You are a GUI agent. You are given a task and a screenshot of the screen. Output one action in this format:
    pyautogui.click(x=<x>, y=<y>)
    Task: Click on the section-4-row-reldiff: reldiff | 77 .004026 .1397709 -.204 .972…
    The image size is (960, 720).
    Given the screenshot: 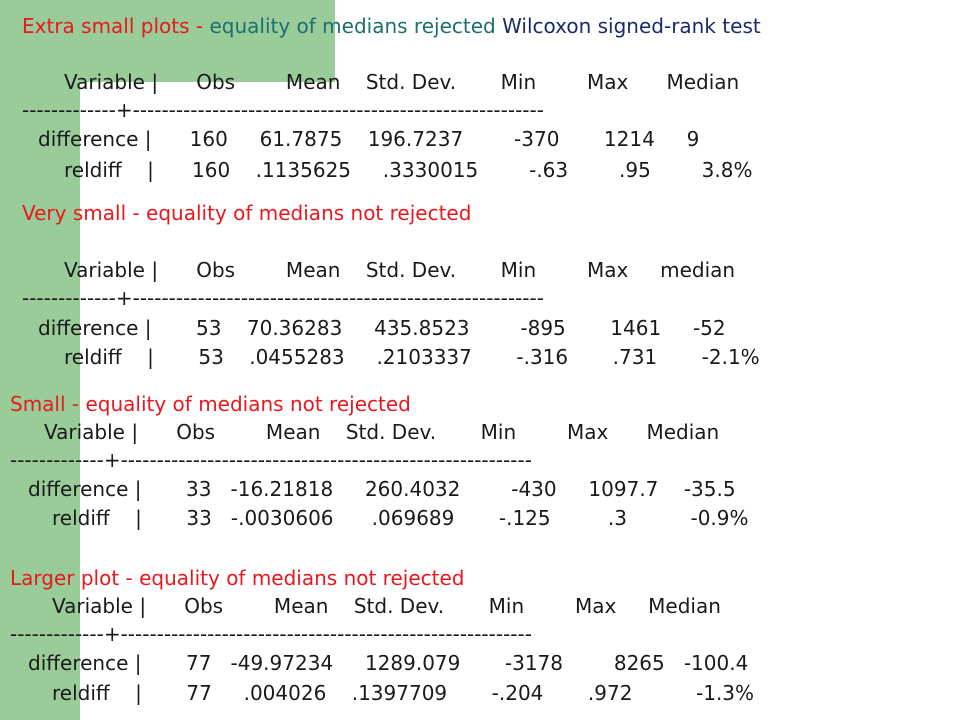 What is the action you would take?
    pyautogui.click(x=403, y=693)
    